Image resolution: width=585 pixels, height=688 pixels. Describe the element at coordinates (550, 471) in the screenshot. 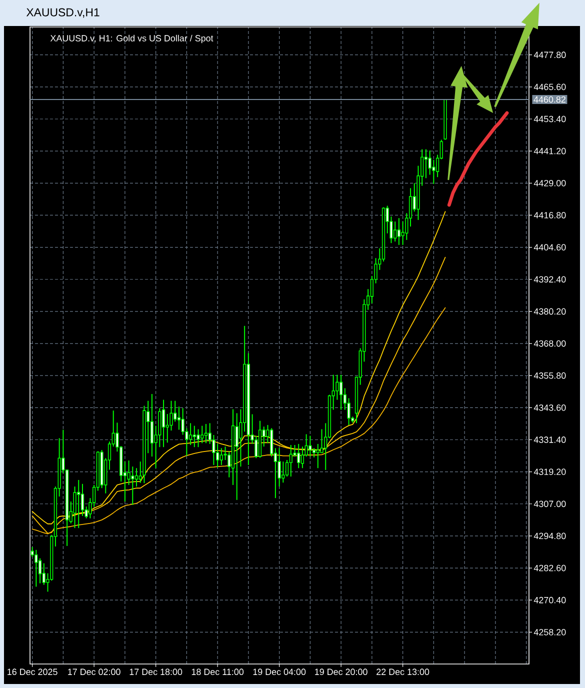

I see `y-tick-label: 4319.20` at that location.